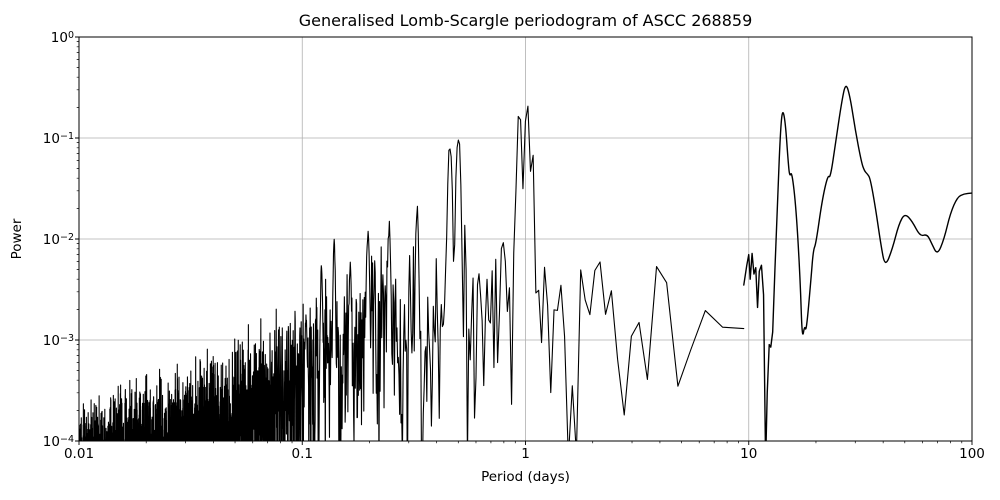 The width and height of the screenshot is (1000, 500). I want to click on y-tick-label: 10⁻², so click(58, 240).